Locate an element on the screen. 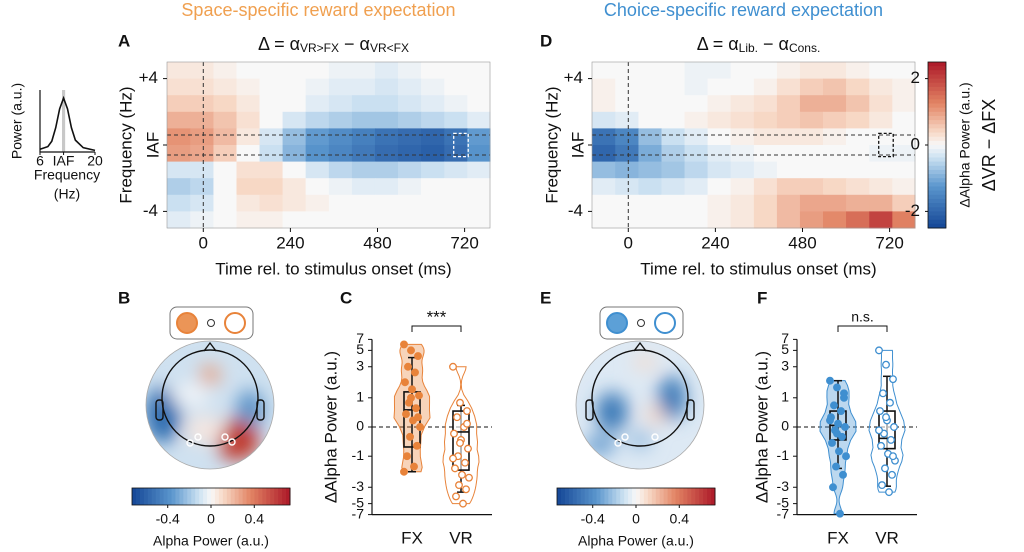 The width and height of the screenshot is (1024, 552). y-tick-label: -5 is located at coordinates (358, 502).